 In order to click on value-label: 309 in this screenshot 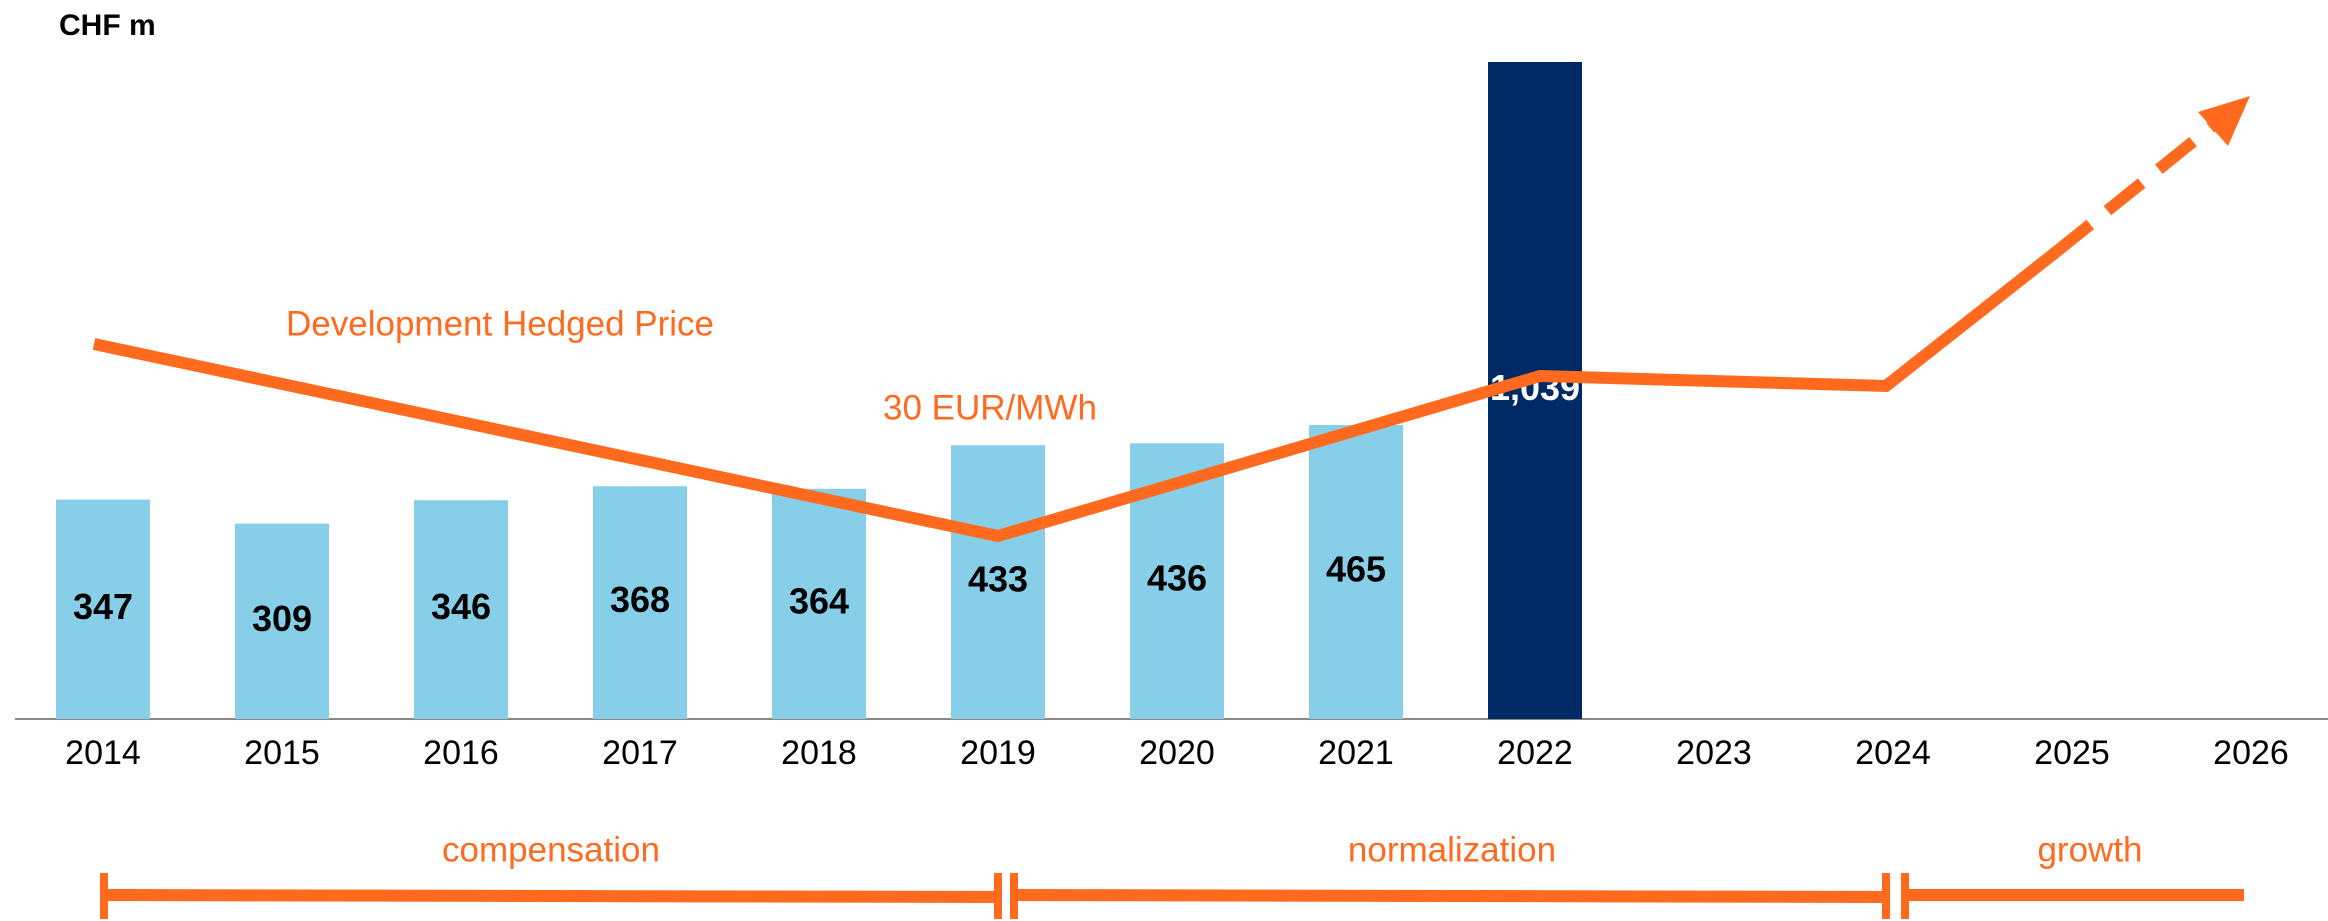, I will do `click(282, 618)`.